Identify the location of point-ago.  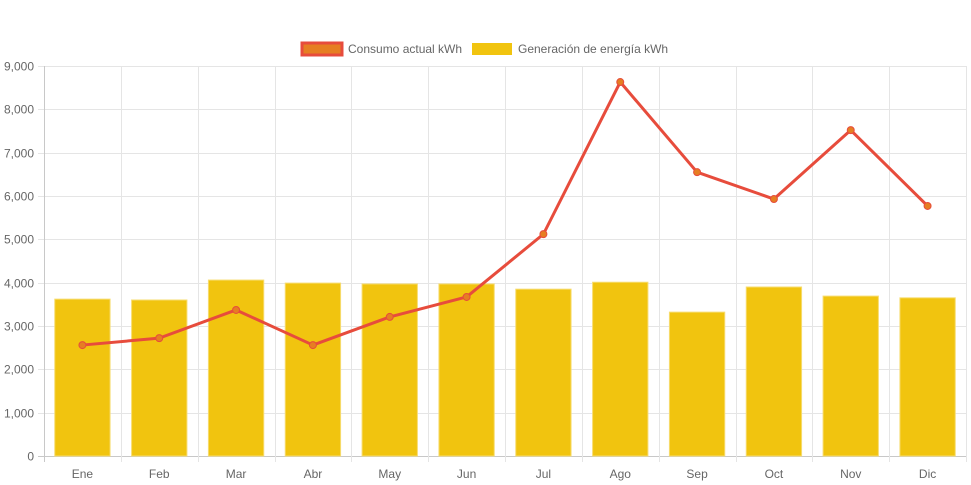
(620, 82).